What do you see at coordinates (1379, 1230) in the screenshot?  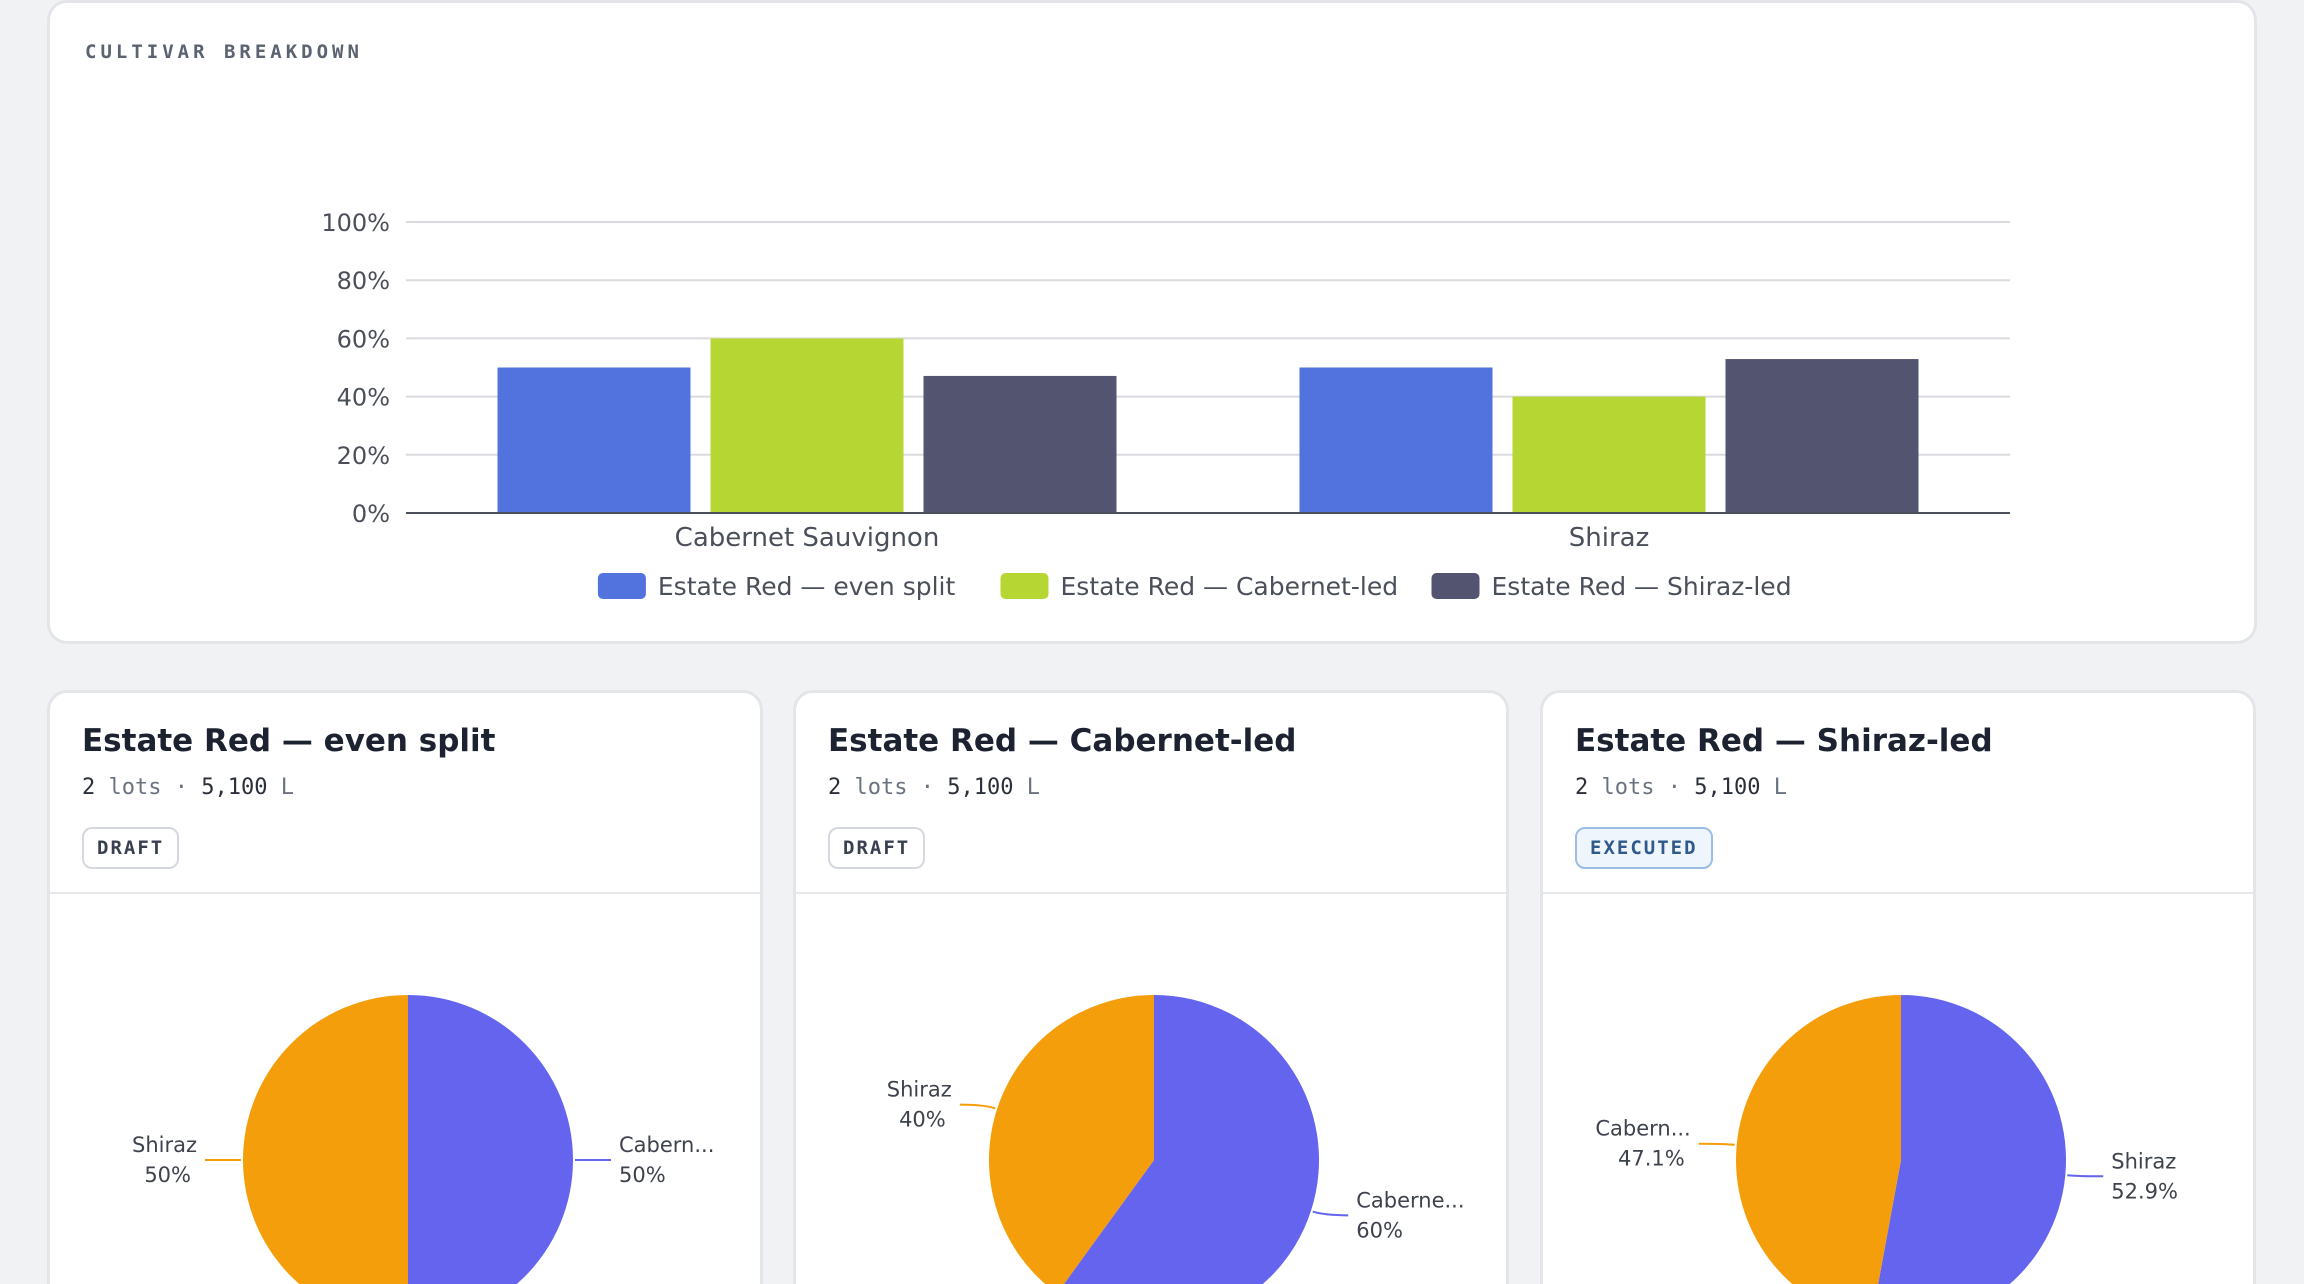 I see `slice-percent: 60%` at bounding box center [1379, 1230].